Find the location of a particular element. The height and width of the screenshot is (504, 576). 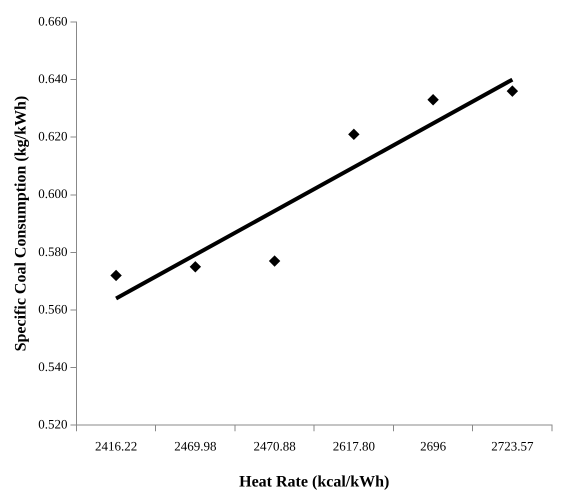

x-tick-label: 2723.57 is located at coordinates (512, 446).